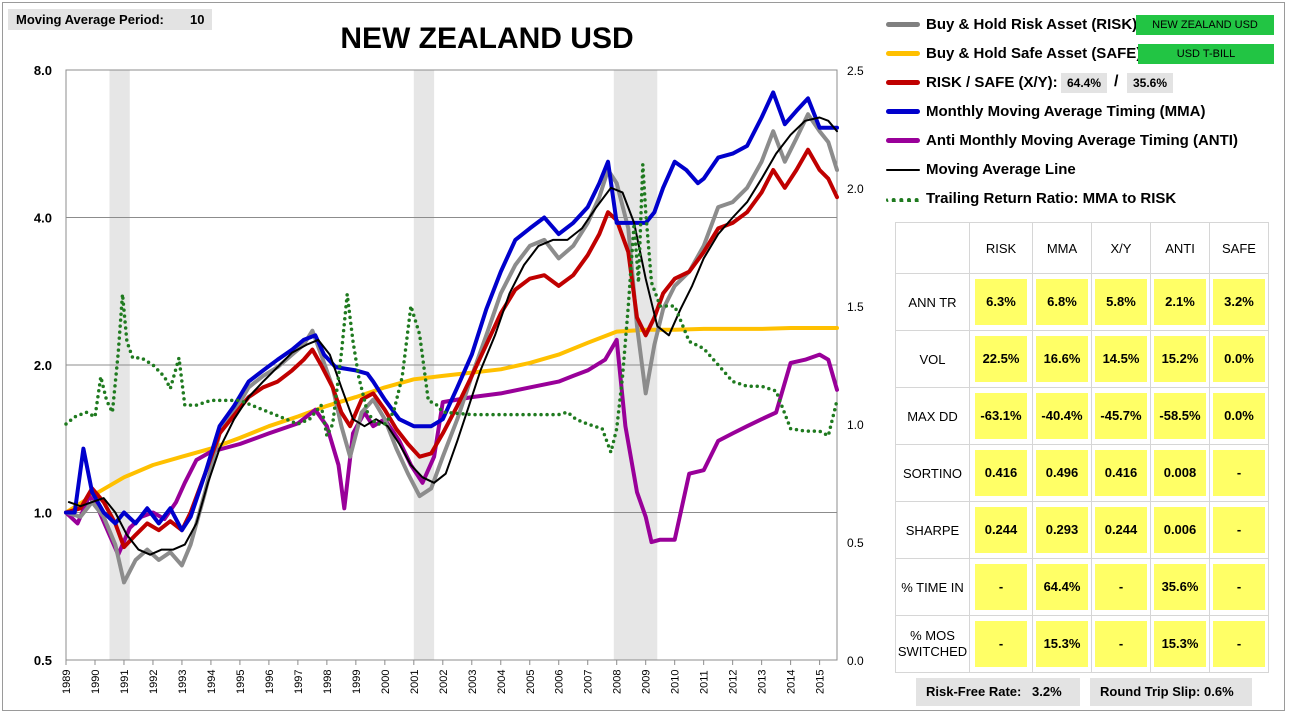  Describe the element at coordinates (357, 682) in the screenshot. I see `x-tick-label: 1999` at that location.